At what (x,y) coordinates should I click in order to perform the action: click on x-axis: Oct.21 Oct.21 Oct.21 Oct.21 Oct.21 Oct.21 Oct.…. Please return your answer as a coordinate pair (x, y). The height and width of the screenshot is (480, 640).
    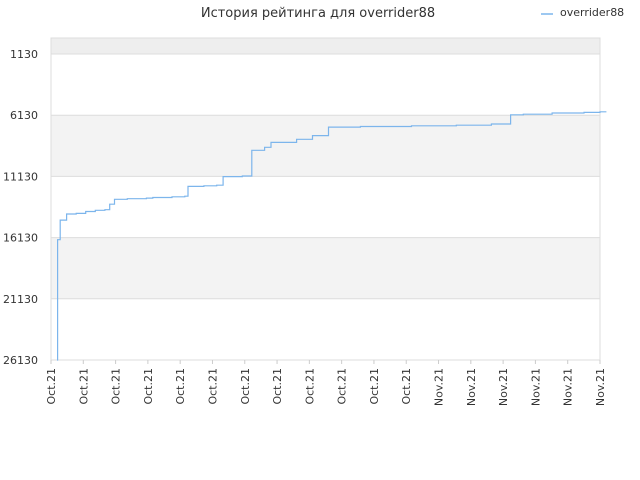
    Looking at the image, I should click on (326, 383).